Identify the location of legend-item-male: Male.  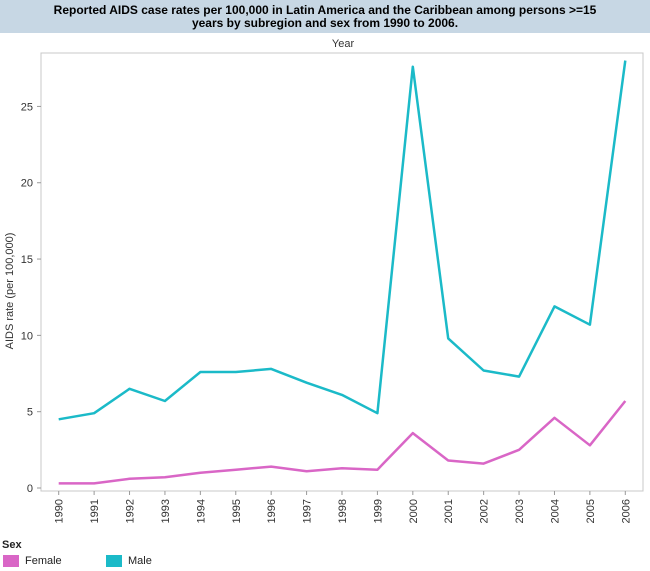
(129, 561).